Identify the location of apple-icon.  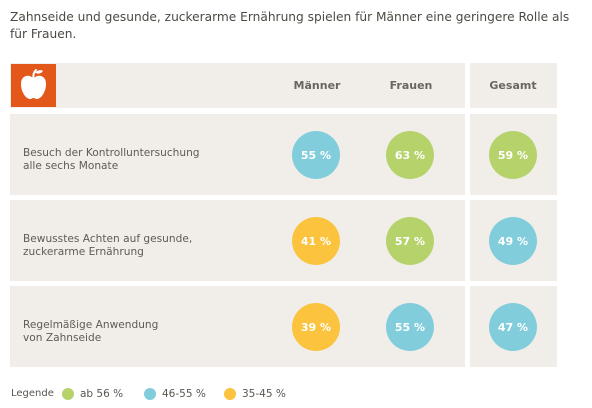
(33, 84).